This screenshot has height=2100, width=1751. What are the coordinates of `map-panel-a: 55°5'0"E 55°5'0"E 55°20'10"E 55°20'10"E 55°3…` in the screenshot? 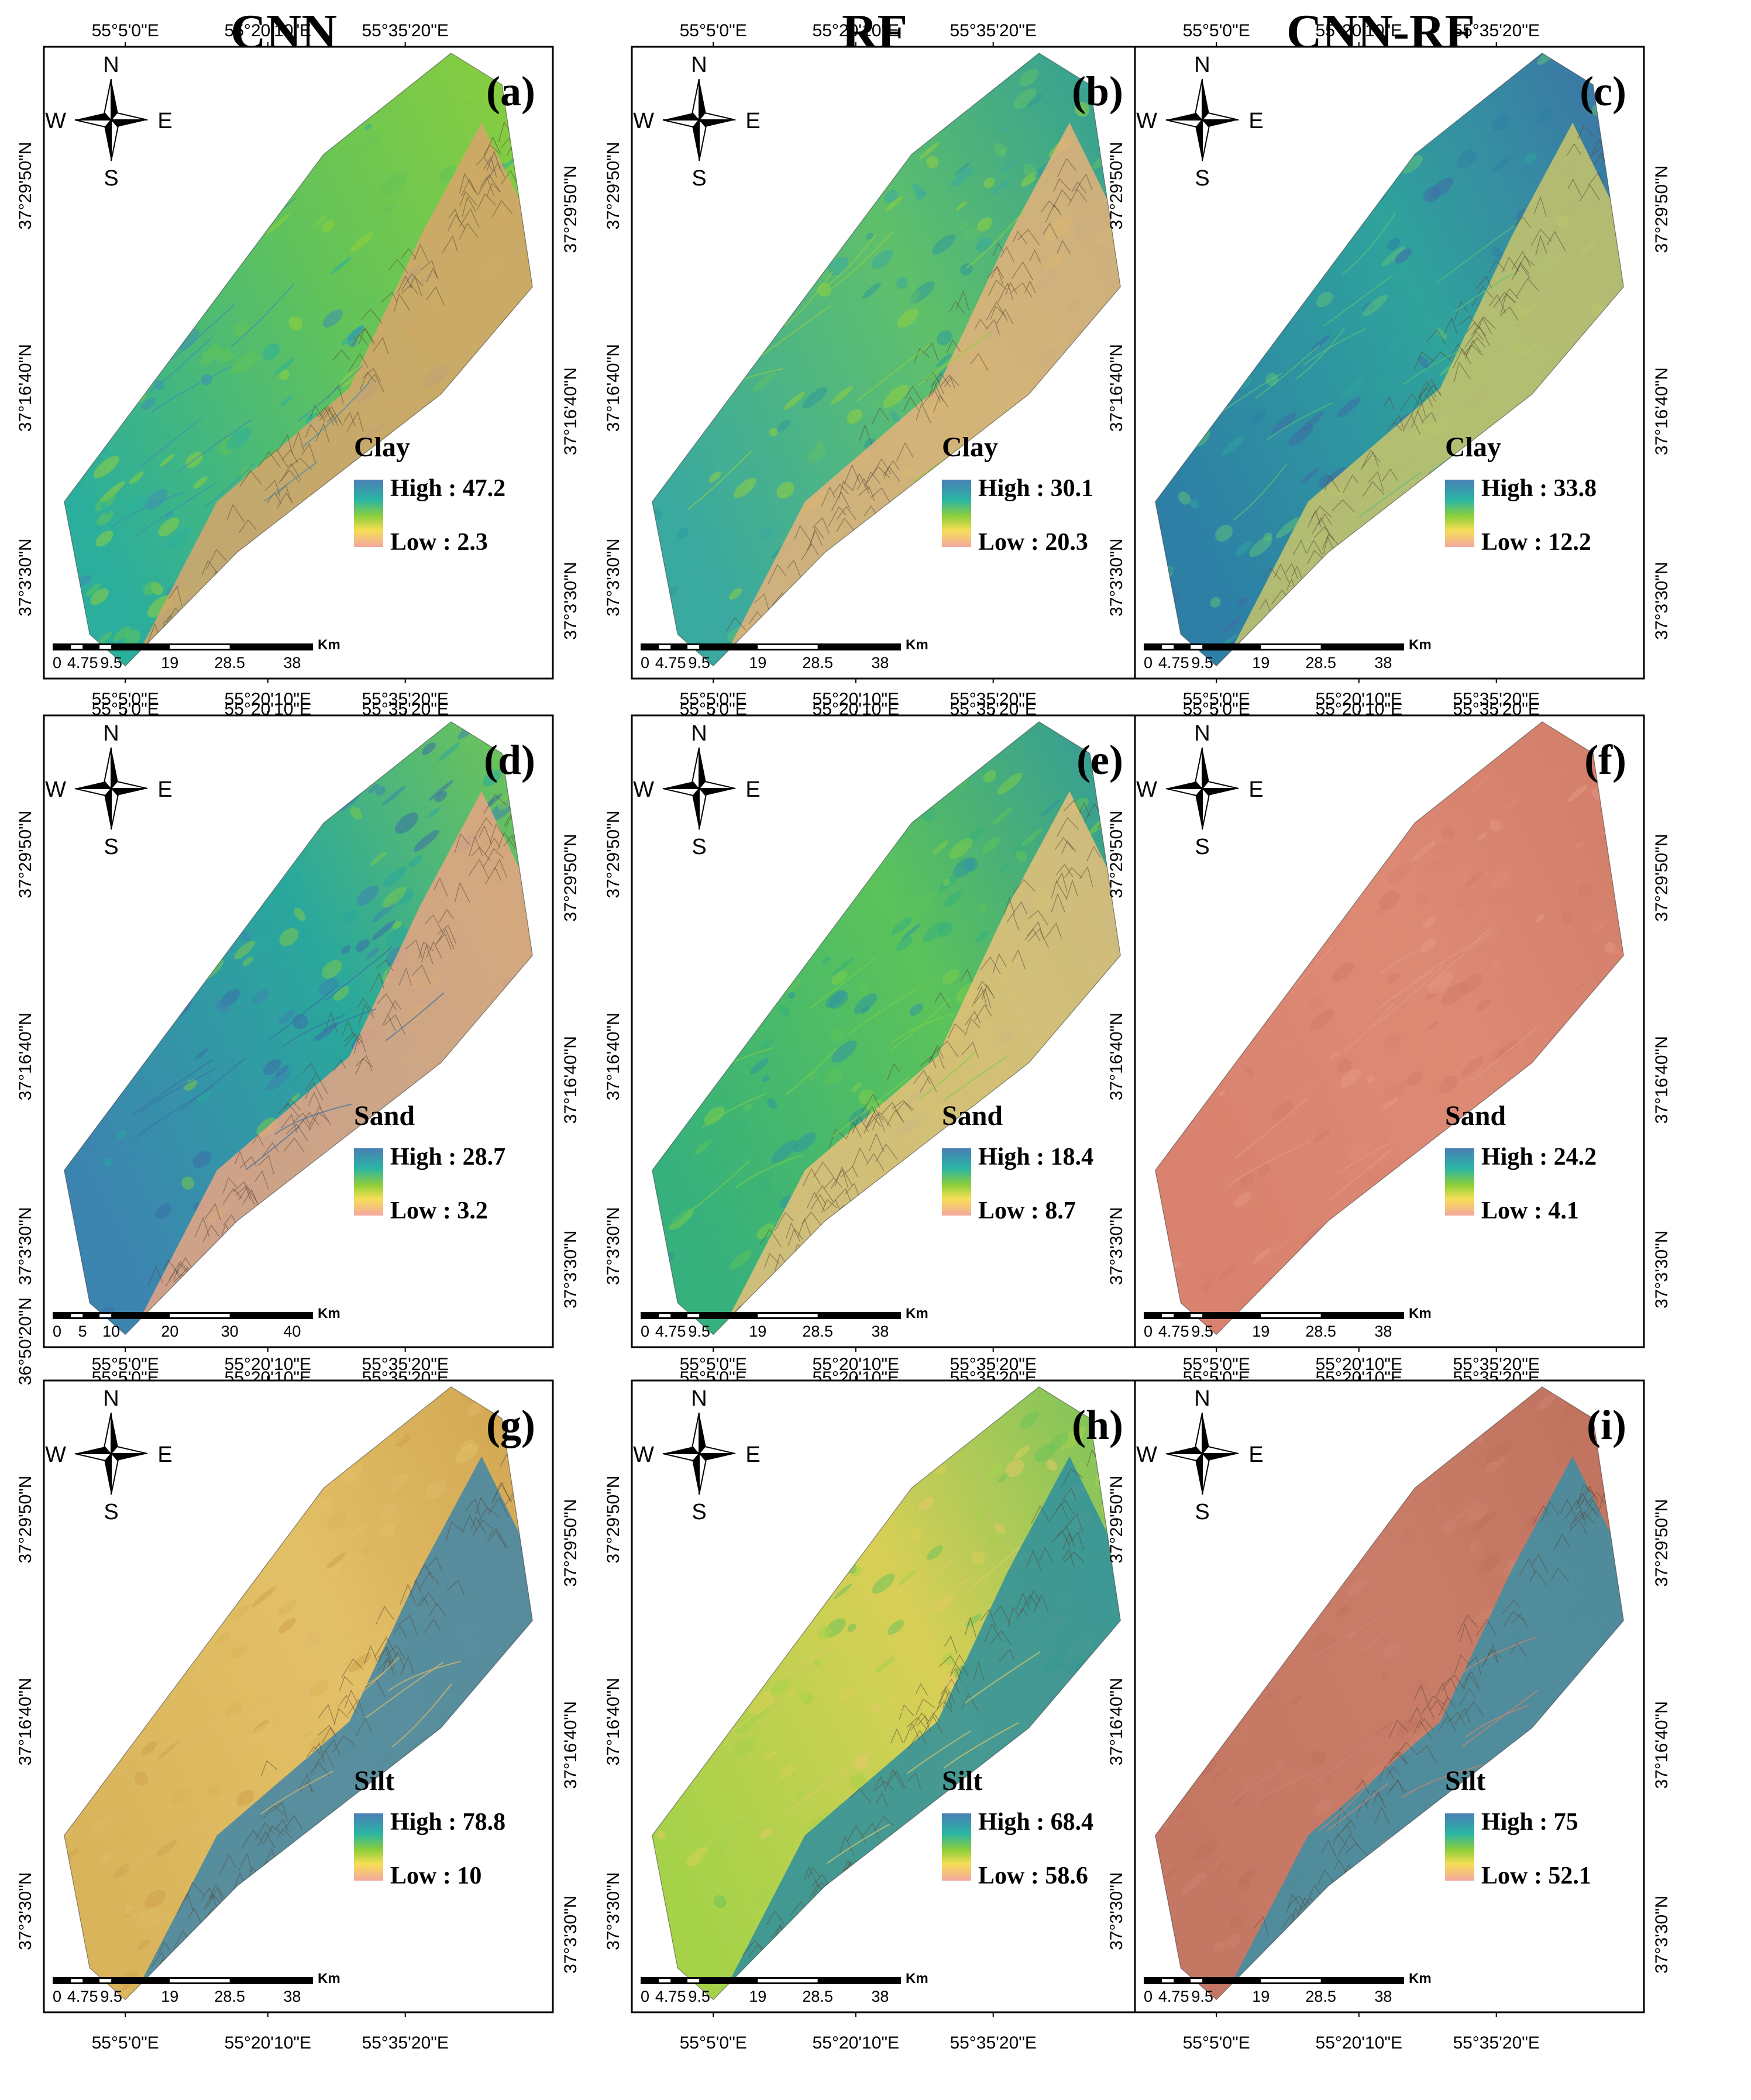 It's located at (292, 359).